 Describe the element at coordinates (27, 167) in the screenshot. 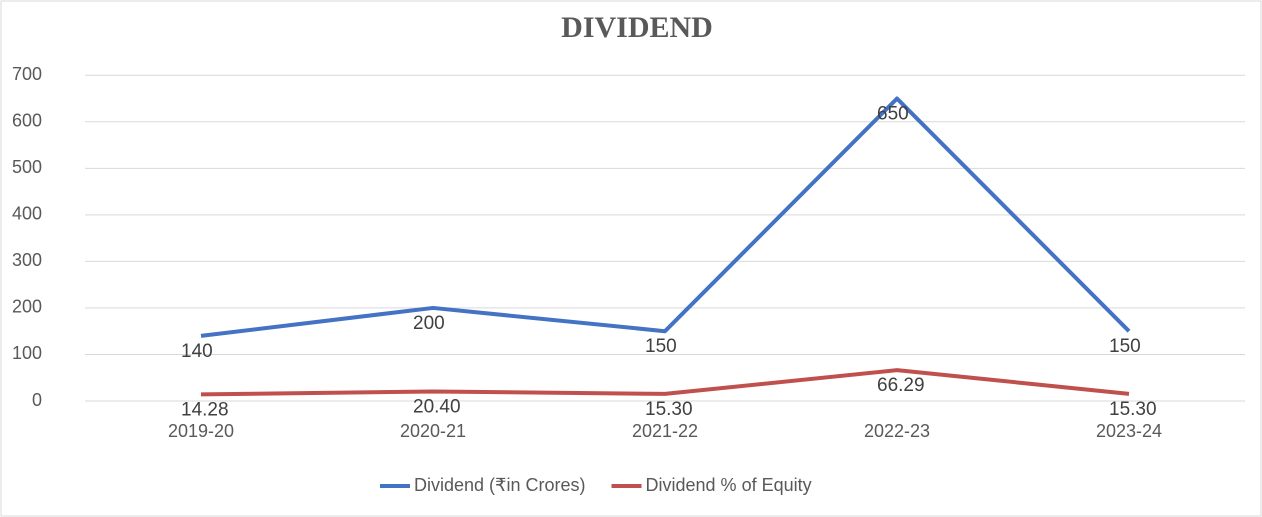

I see `y-tick-label: 500` at that location.